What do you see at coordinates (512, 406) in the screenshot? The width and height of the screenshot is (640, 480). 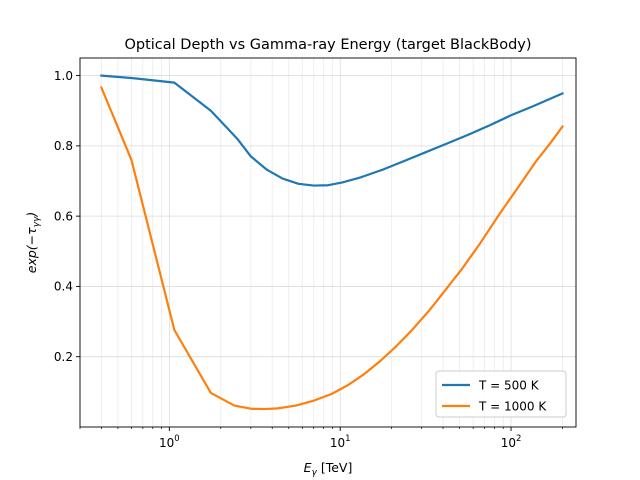 I see `legend-label-2: T = 1000 K` at bounding box center [512, 406].